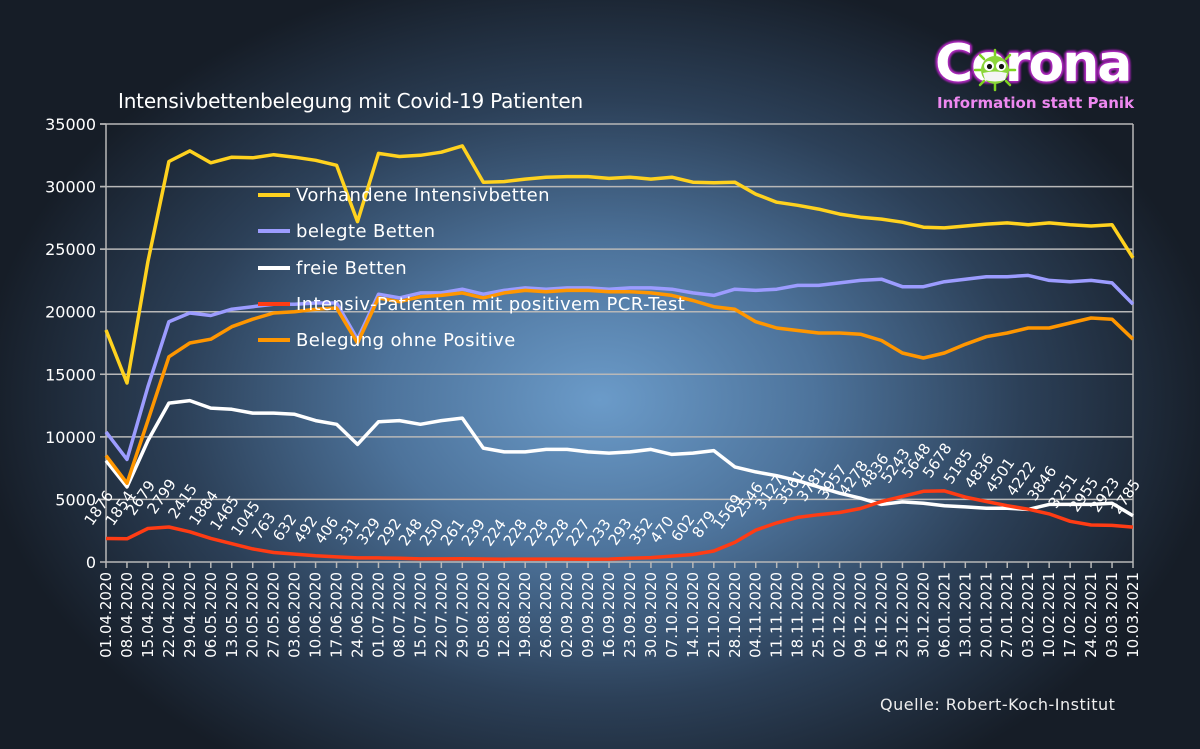 This screenshot has height=749, width=1200. What do you see at coordinates (352, 268) in the screenshot?
I see `legend-label: freie Betten` at bounding box center [352, 268].